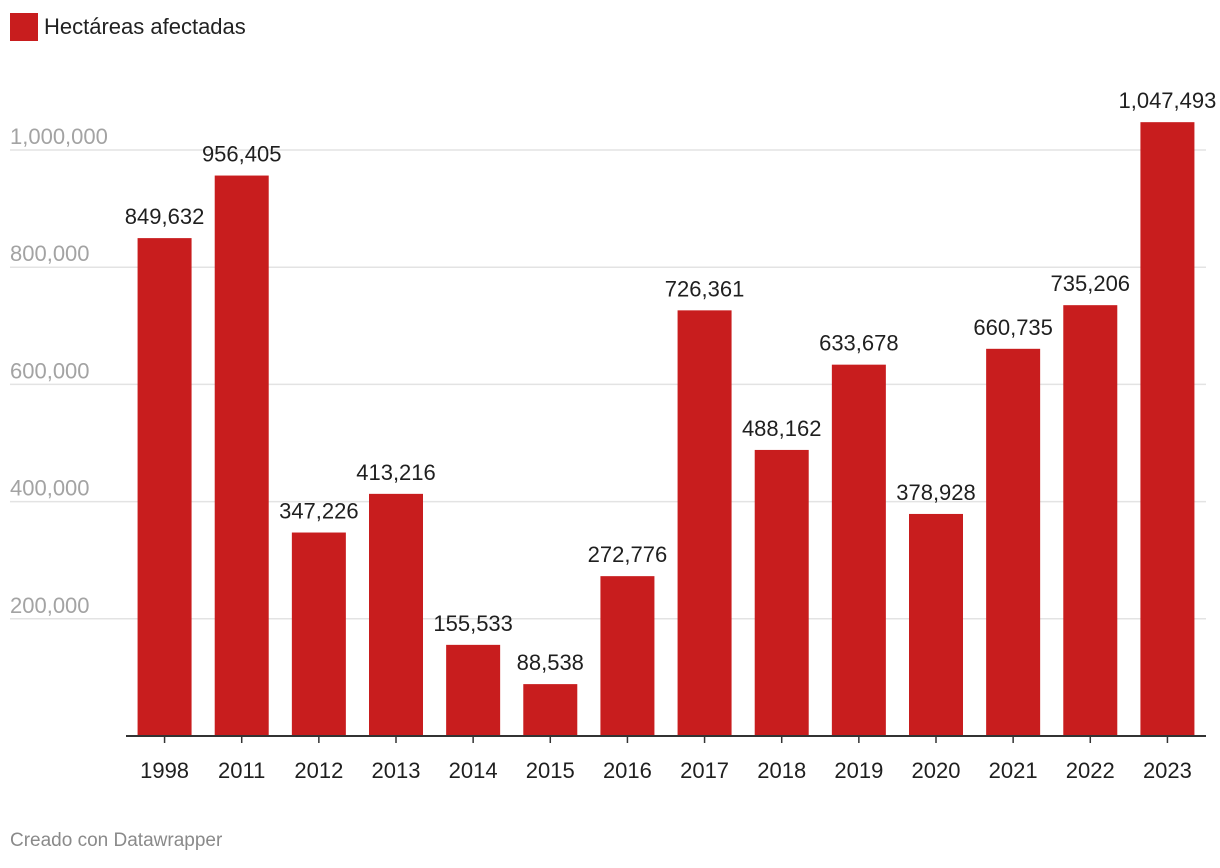  Describe the element at coordinates (50, 605) in the screenshot. I see `y-tick-label: 200,000` at that location.